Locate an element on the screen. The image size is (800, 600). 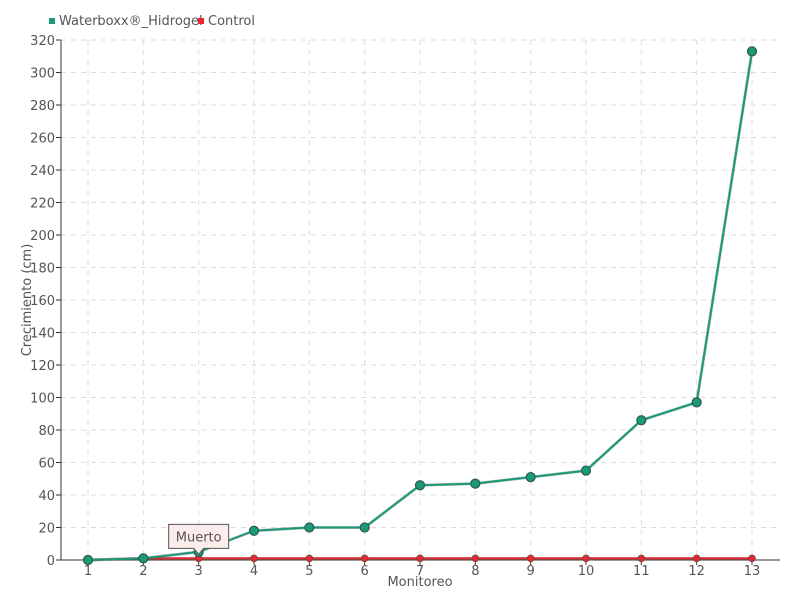
x-tick-label: 2 is located at coordinates (143, 571).